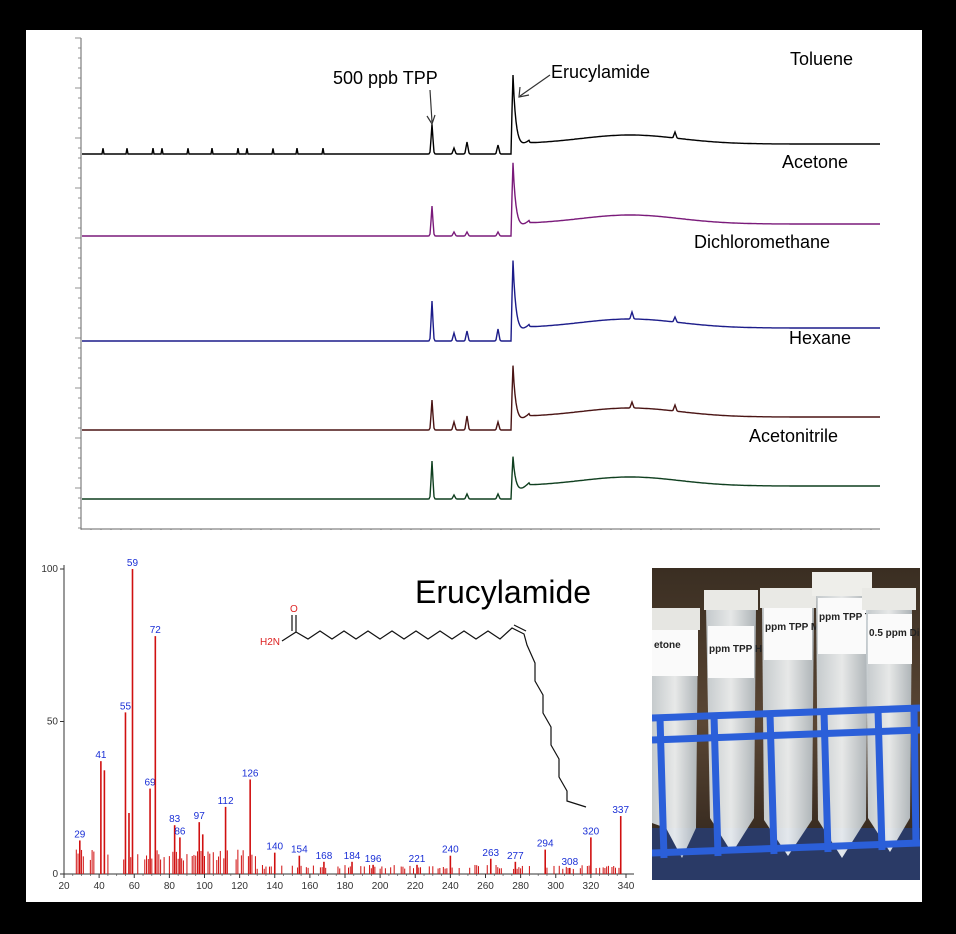 The height and width of the screenshot is (934, 956). I want to click on ms-peak-label-337: 337, so click(620, 810).